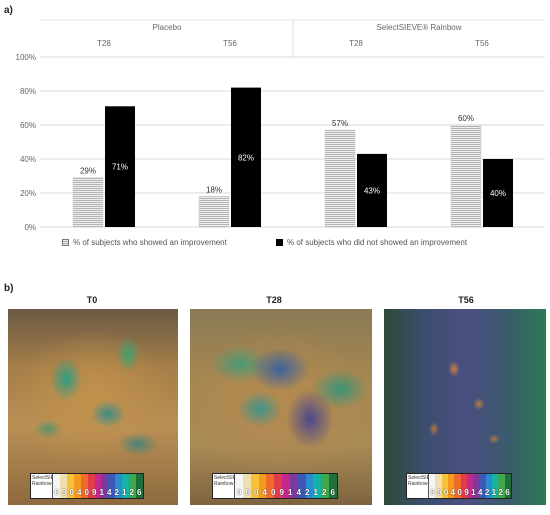  What do you see at coordinates (466, 118) in the screenshot?
I see `data-label: 60%` at bounding box center [466, 118].